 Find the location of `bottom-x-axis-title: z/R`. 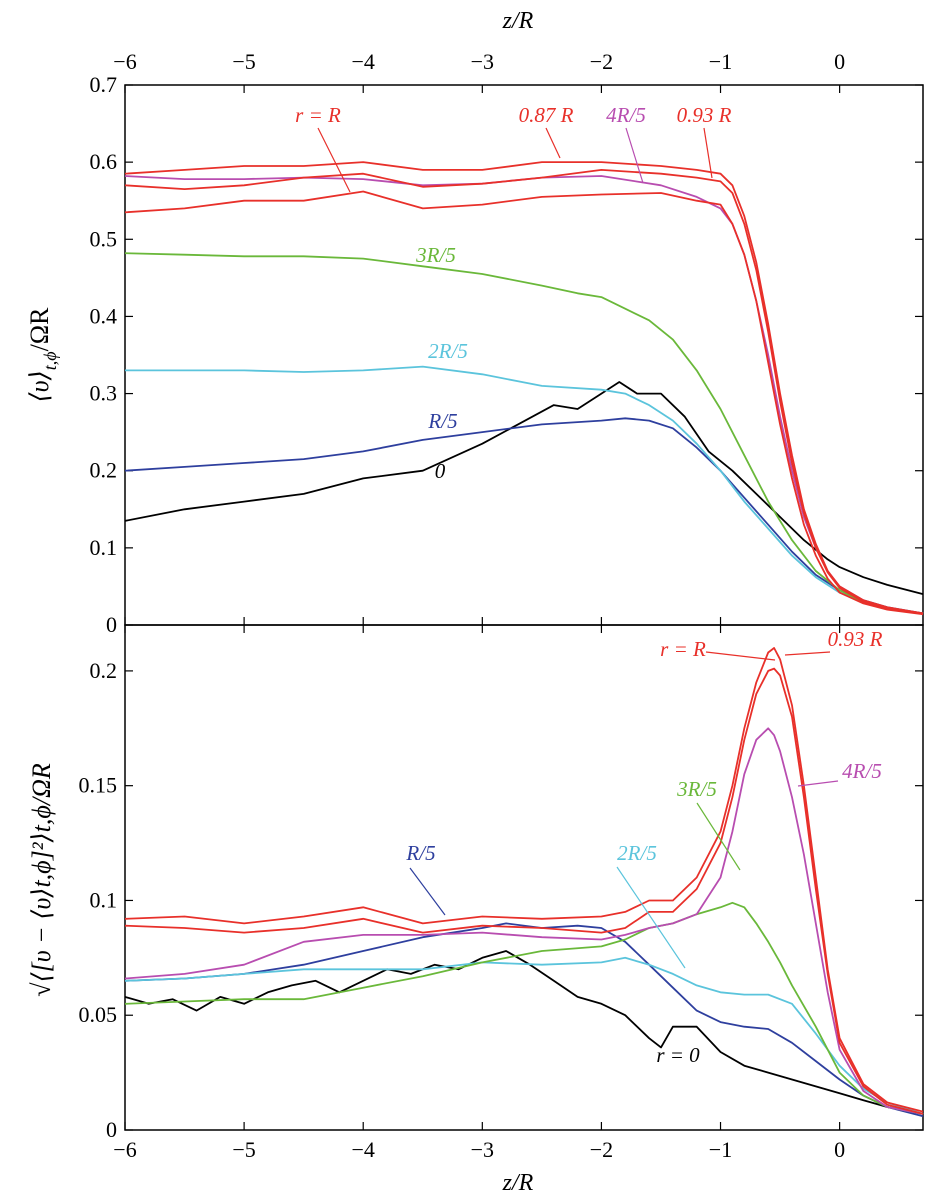

bottom-x-axis-title: z/R is located at coordinates (518, 1183).